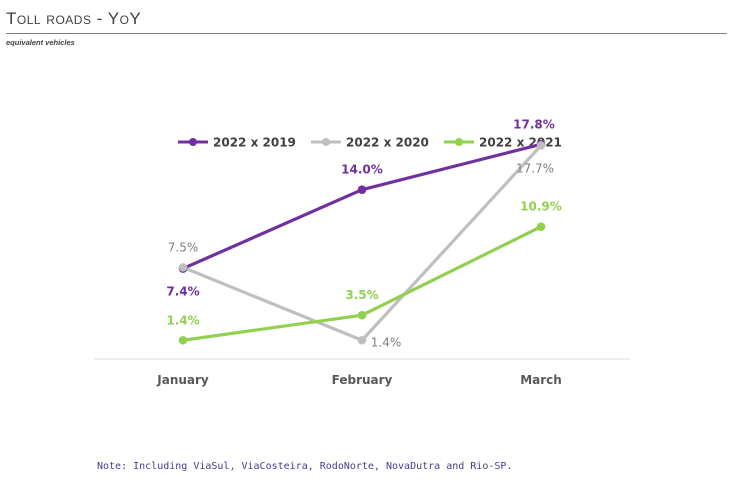 The height and width of the screenshot is (487, 731). What do you see at coordinates (535, 168) in the screenshot?
I see `data-label: 17.7%` at bounding box center [535, 168].